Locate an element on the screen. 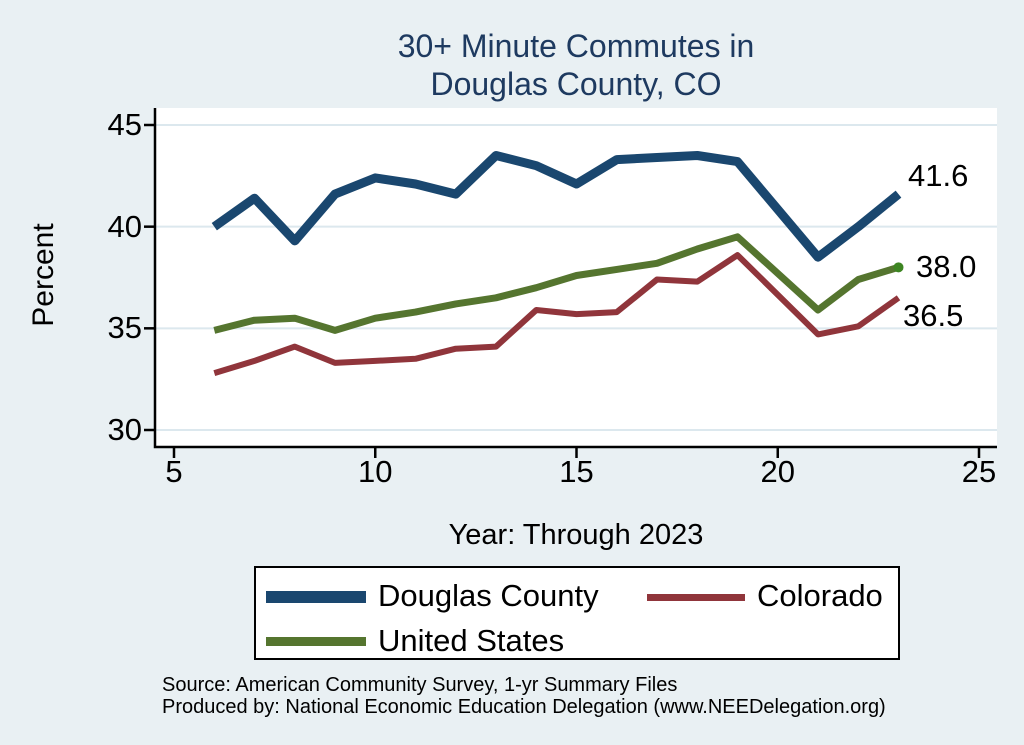 The image size is (1024, 745). x-tick-label: 25 is located at coordinates (979, 471).